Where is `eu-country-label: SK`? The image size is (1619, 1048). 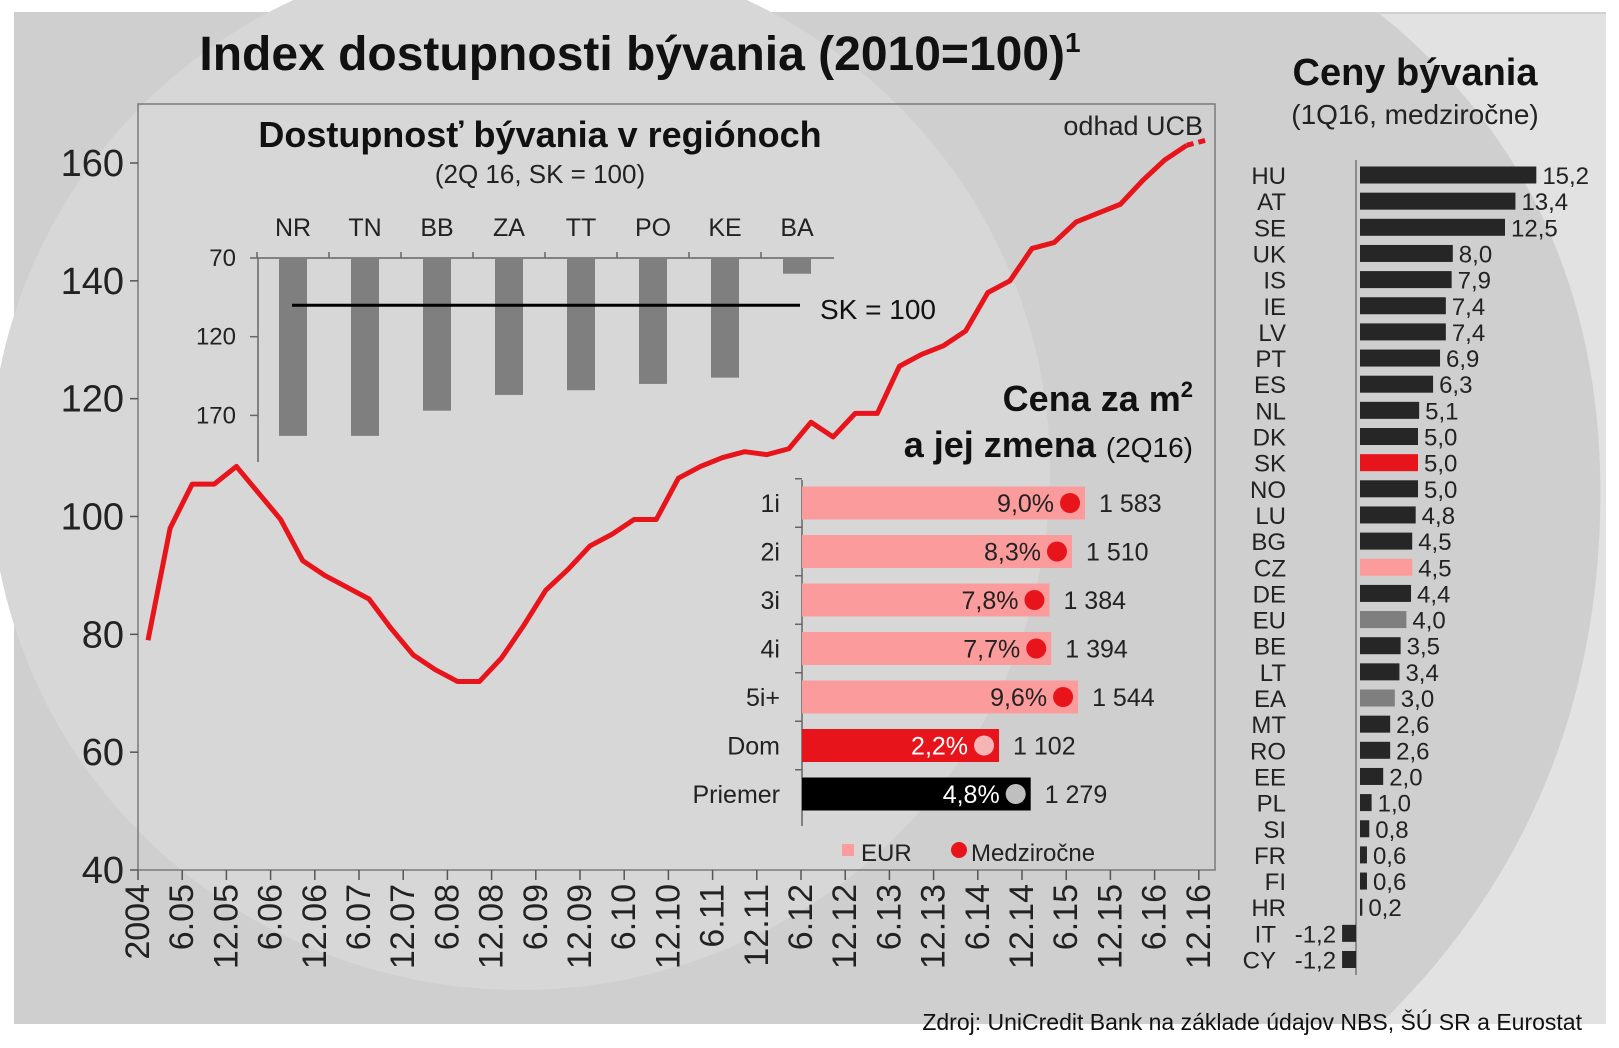 eu-country-label: SK is located at coordinates (1270, 464).